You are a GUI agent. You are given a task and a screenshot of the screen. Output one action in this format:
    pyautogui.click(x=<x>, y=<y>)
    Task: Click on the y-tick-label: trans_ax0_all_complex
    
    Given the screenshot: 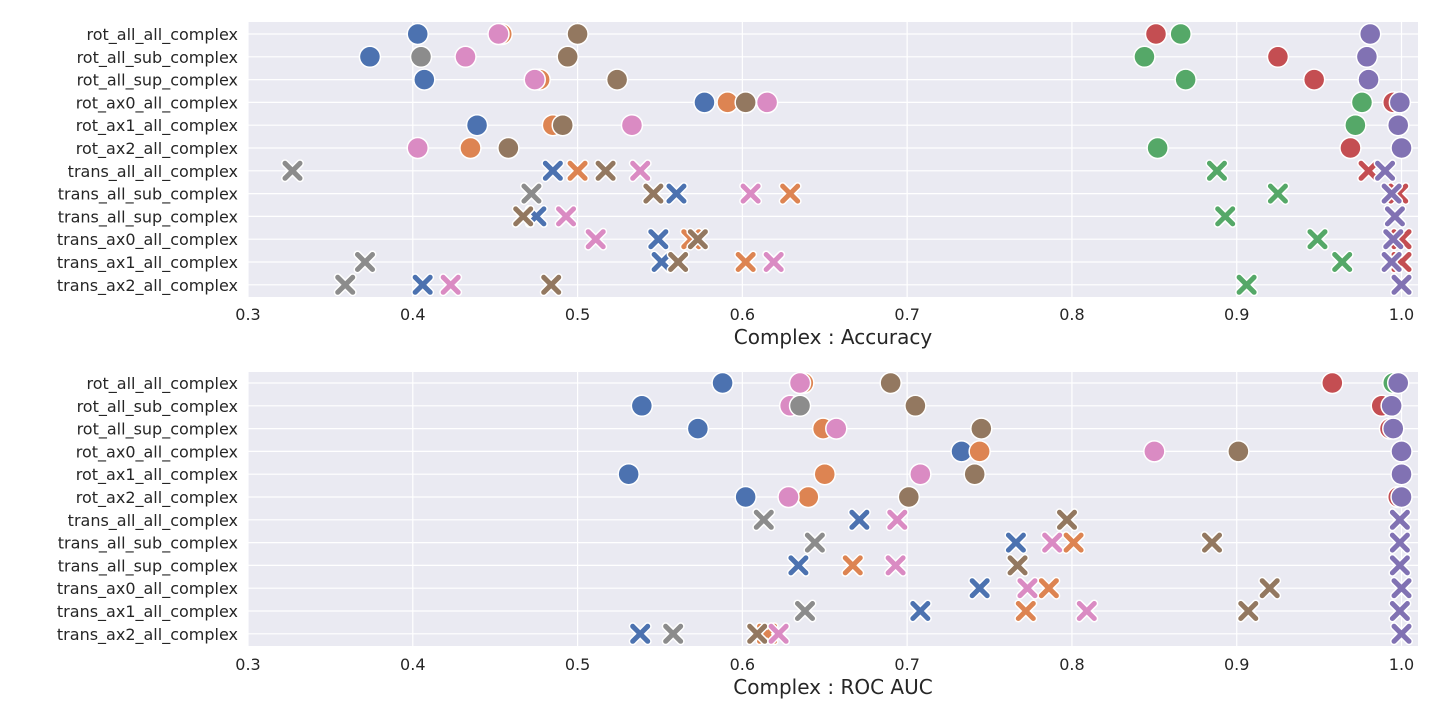 What is the action you would take?
    pyautogui.click(x=147, y=589)
    